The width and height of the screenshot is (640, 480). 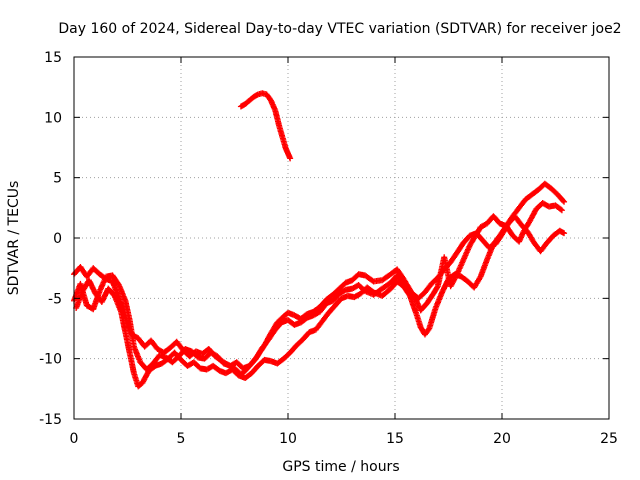 What do you see at coordinates (50, 360) in the screenshot?
I see `y-tick-label: -10` at bounding box center [50, 360].